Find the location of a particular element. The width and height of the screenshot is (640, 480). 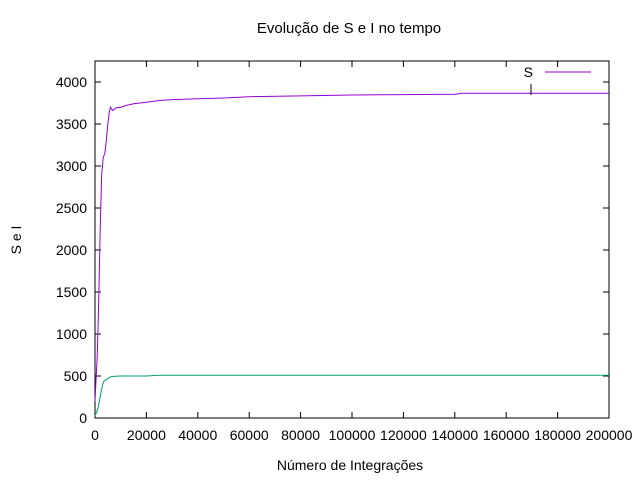

x-tick-label: 200000 is located at coordinates (609, 435).